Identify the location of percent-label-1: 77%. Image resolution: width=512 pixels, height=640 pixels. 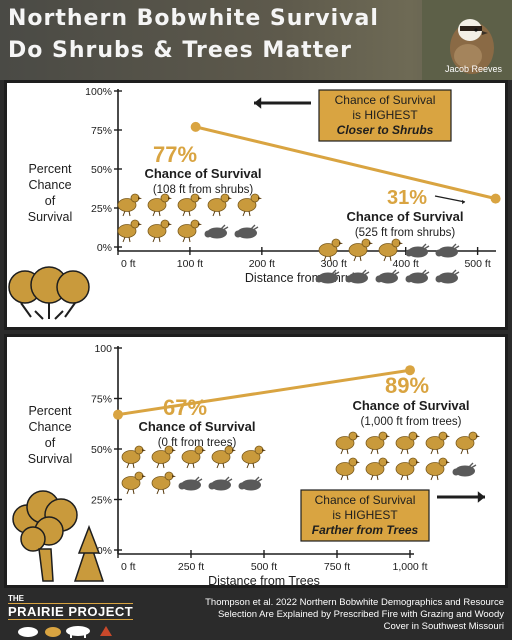
(175, 154).